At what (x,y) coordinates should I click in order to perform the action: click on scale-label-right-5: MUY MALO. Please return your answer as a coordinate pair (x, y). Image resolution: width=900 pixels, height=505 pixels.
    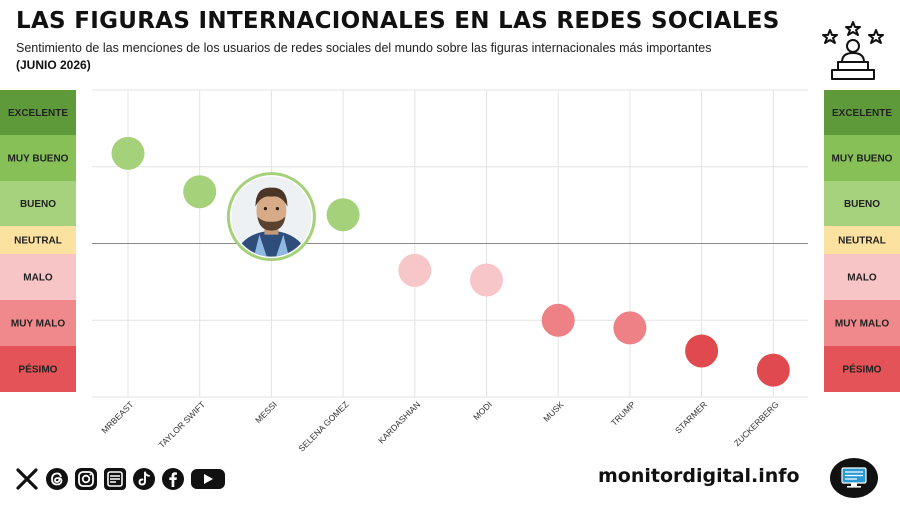
    Looking at the image, I should click on (862, 324).